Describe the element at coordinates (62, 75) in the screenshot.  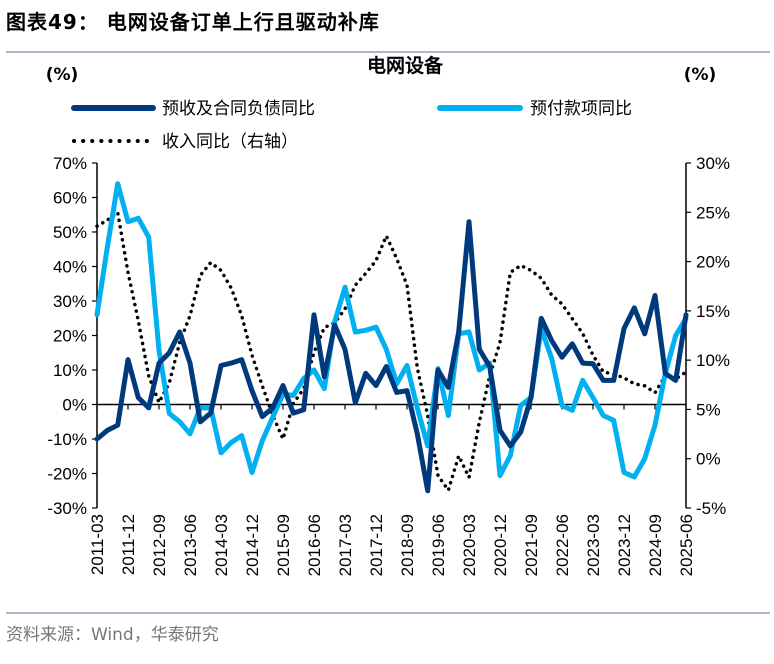
I see `left-axis-unit: (%)` at that location.